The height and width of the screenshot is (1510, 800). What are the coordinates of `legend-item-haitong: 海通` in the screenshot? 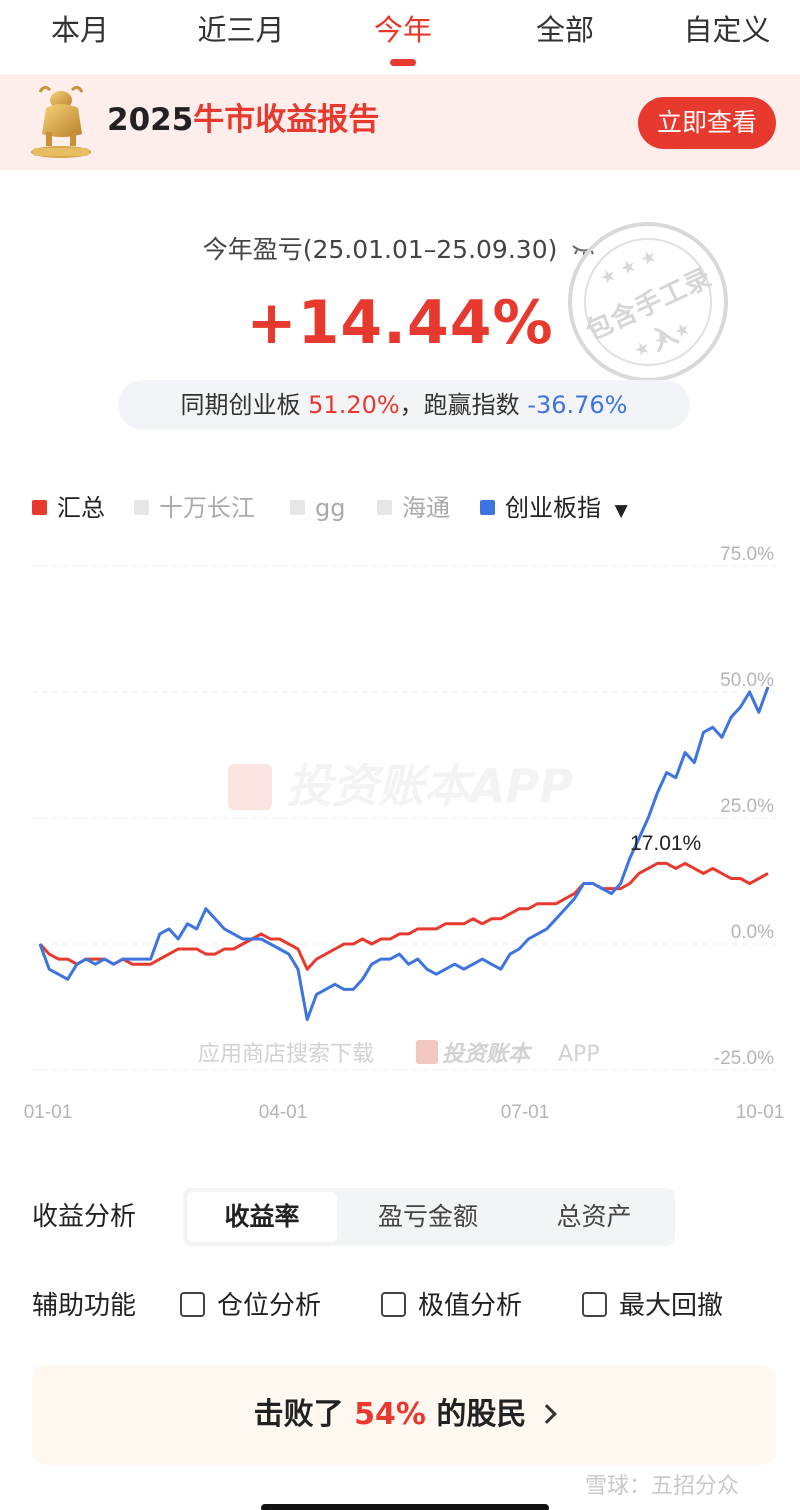 It's located at (413, 508).